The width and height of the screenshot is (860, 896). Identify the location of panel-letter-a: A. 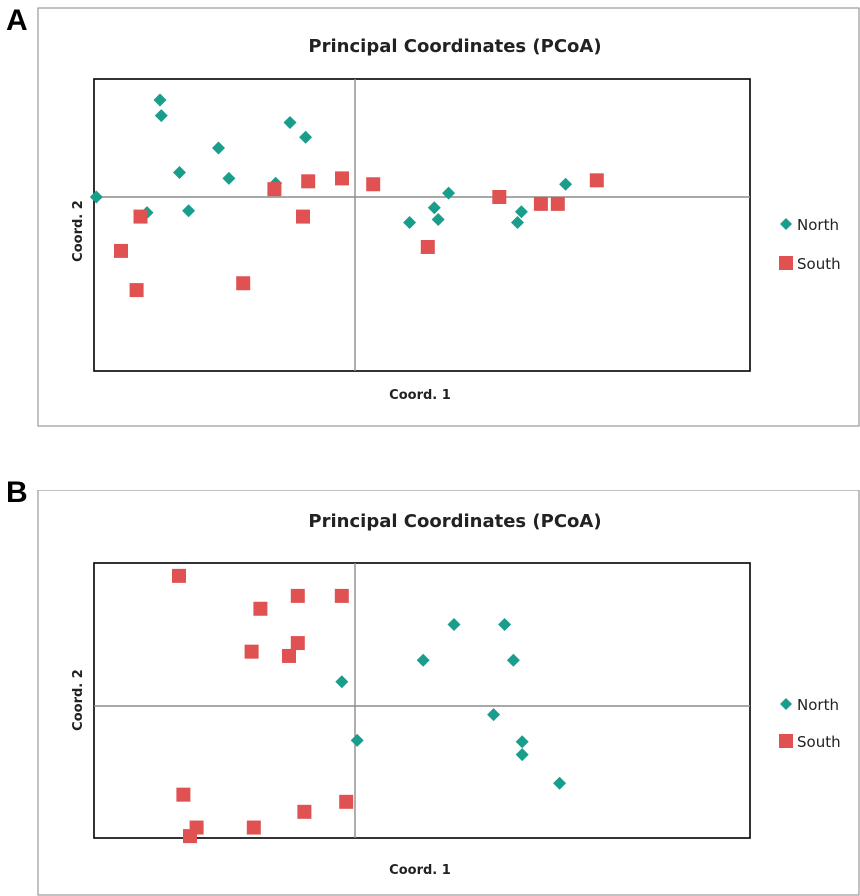
(17, 20).